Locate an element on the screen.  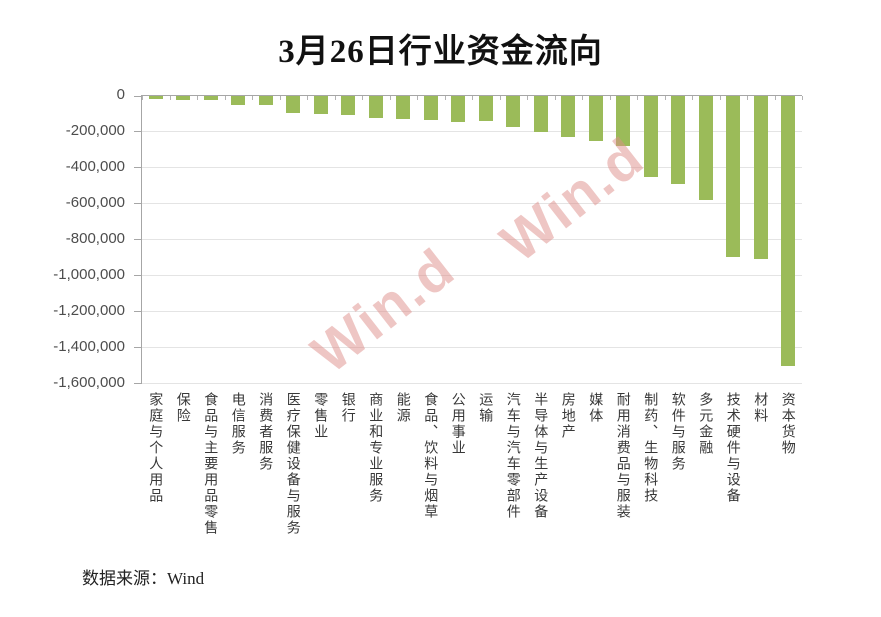
x-category-label-text: 运输 is located at coordinates (485, 408).